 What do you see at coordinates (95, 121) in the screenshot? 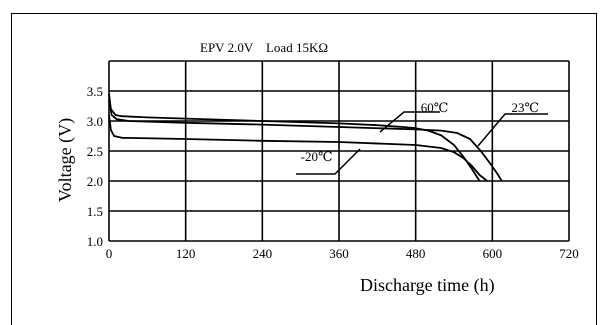
I see `y-tick-label: 3.0` at bounding box center [95, 121].